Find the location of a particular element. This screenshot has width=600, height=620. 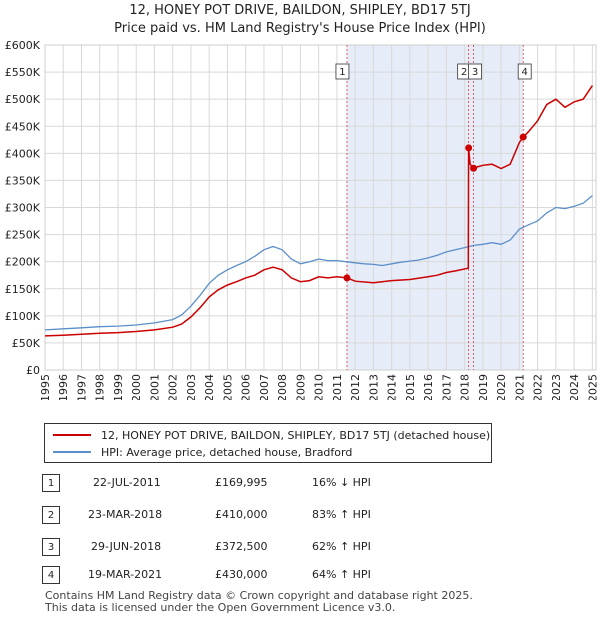

transaction-date: 29-JUN-2018 is located at coordinates (126, 546).